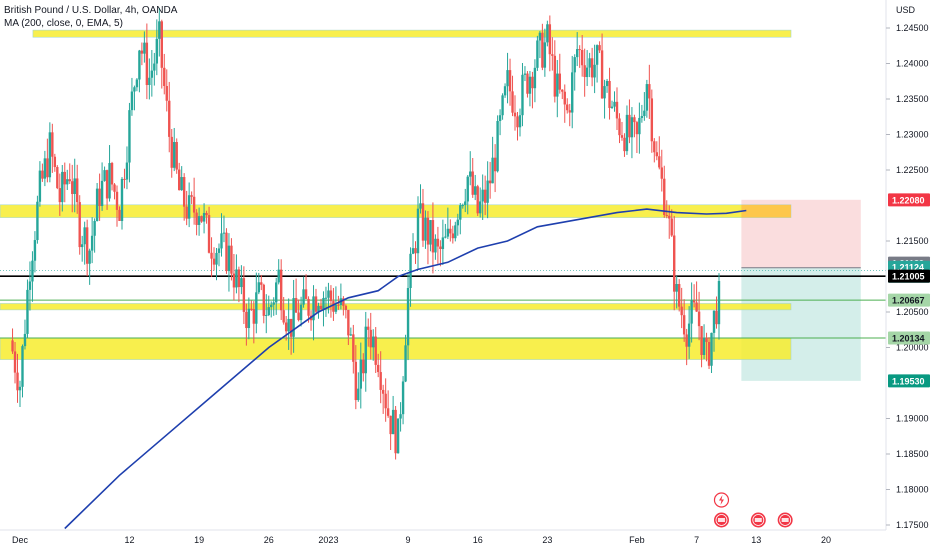  What do you see at coordinates (912, 490) in the screenshot?
I see `y-tick-label: 1.18000` at bounding box center [912, 490].